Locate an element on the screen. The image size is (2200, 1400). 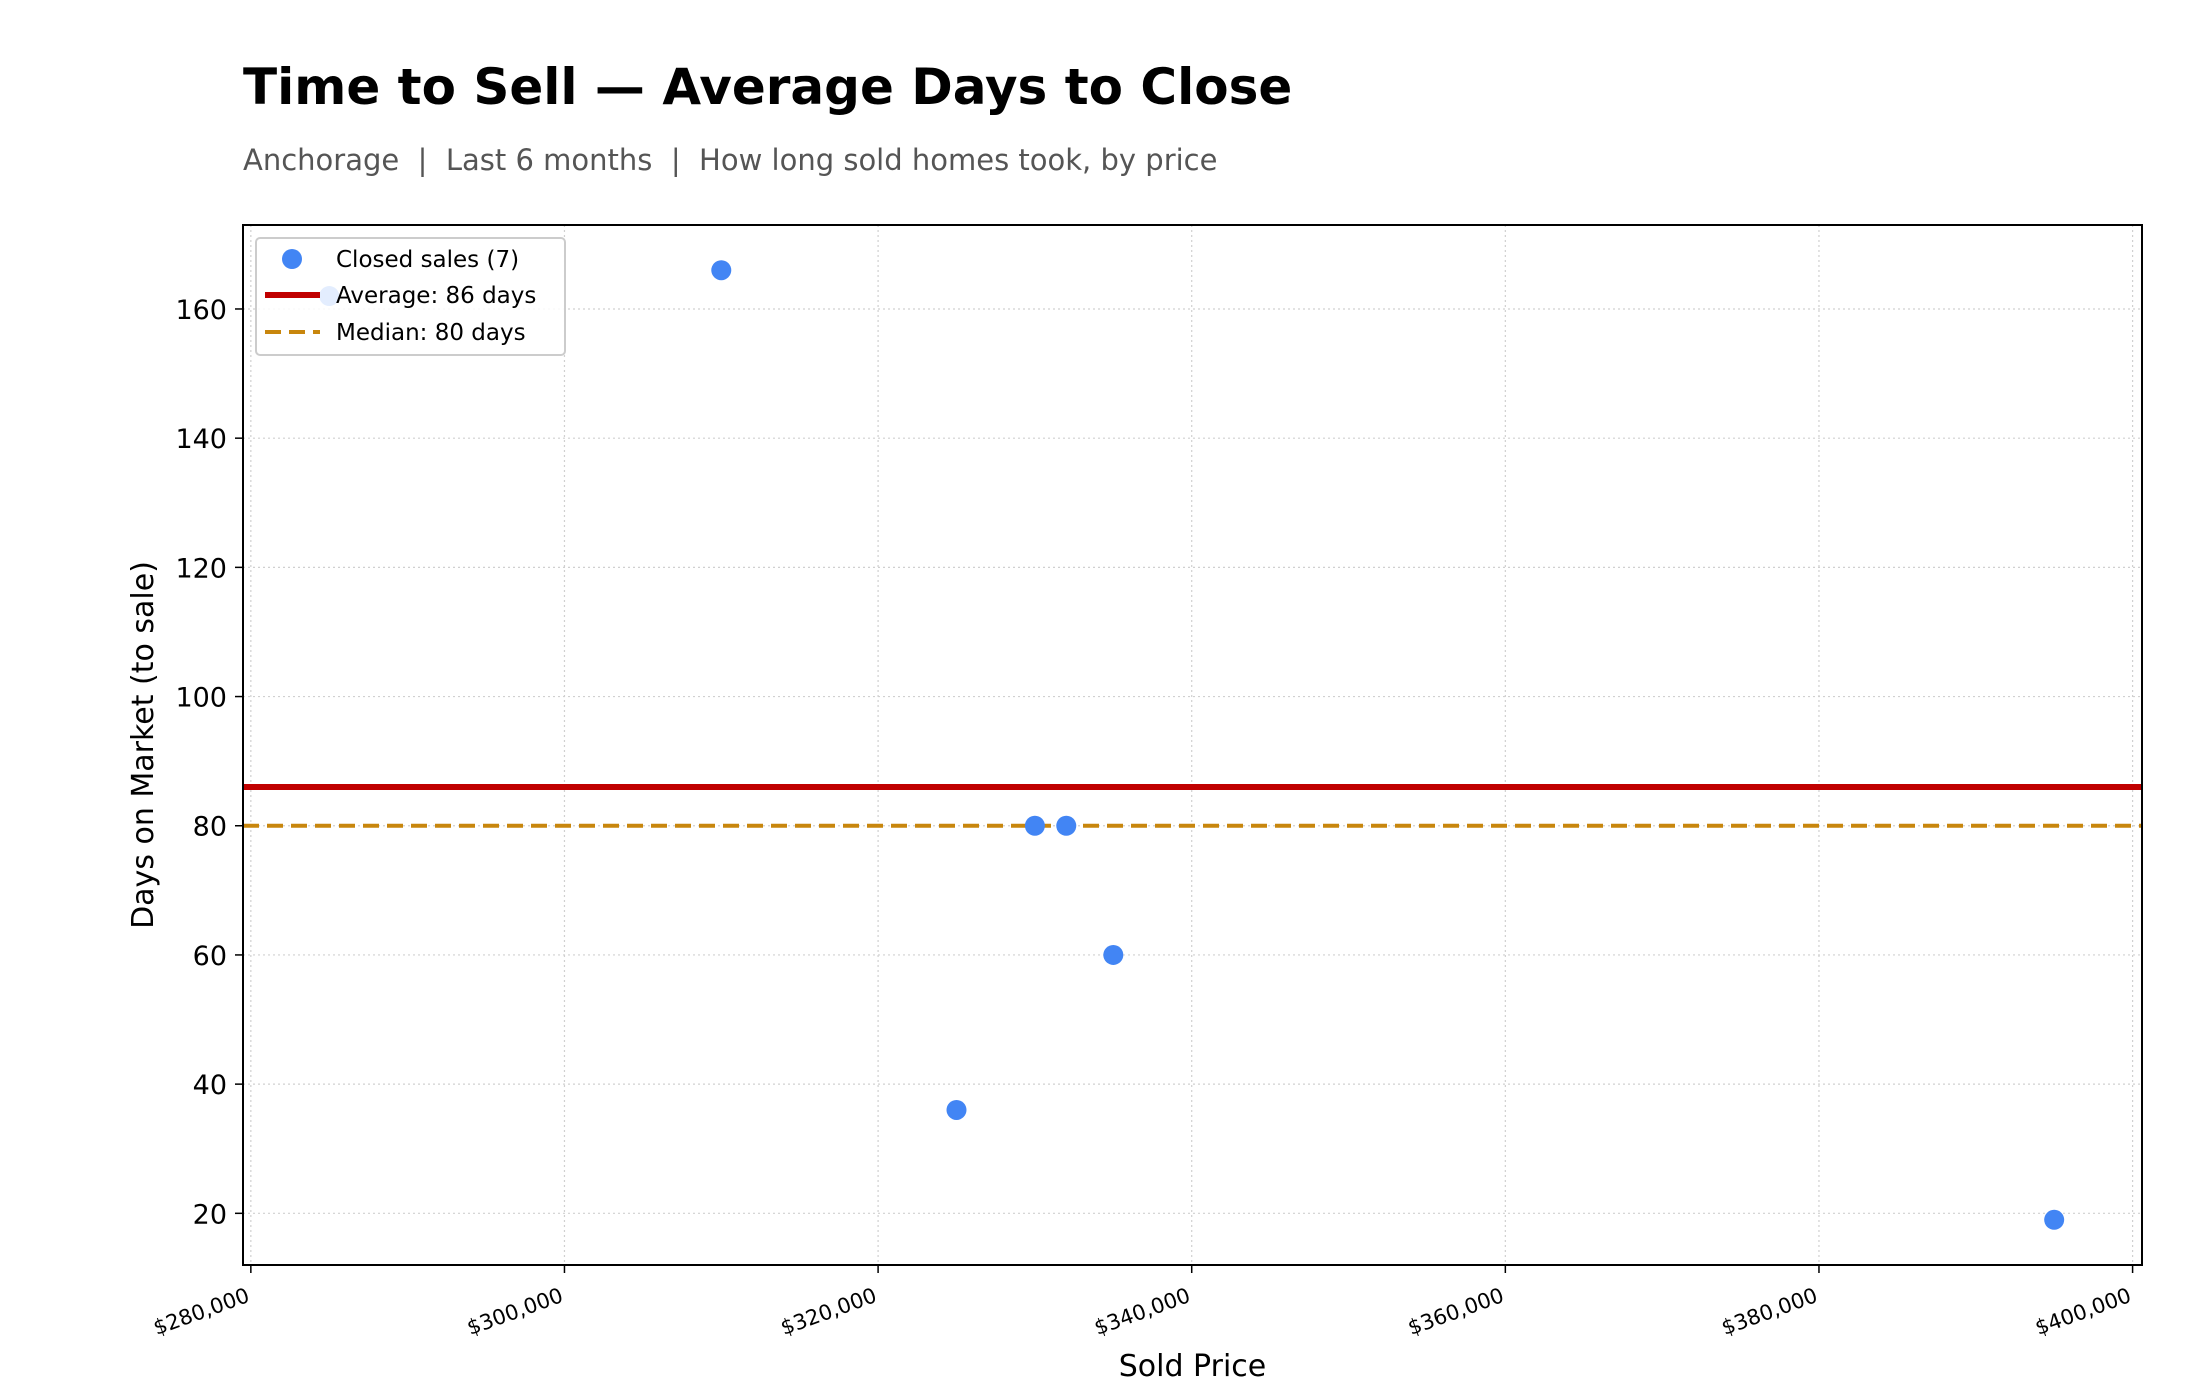
legend-box is located at coordinates (410, 296).